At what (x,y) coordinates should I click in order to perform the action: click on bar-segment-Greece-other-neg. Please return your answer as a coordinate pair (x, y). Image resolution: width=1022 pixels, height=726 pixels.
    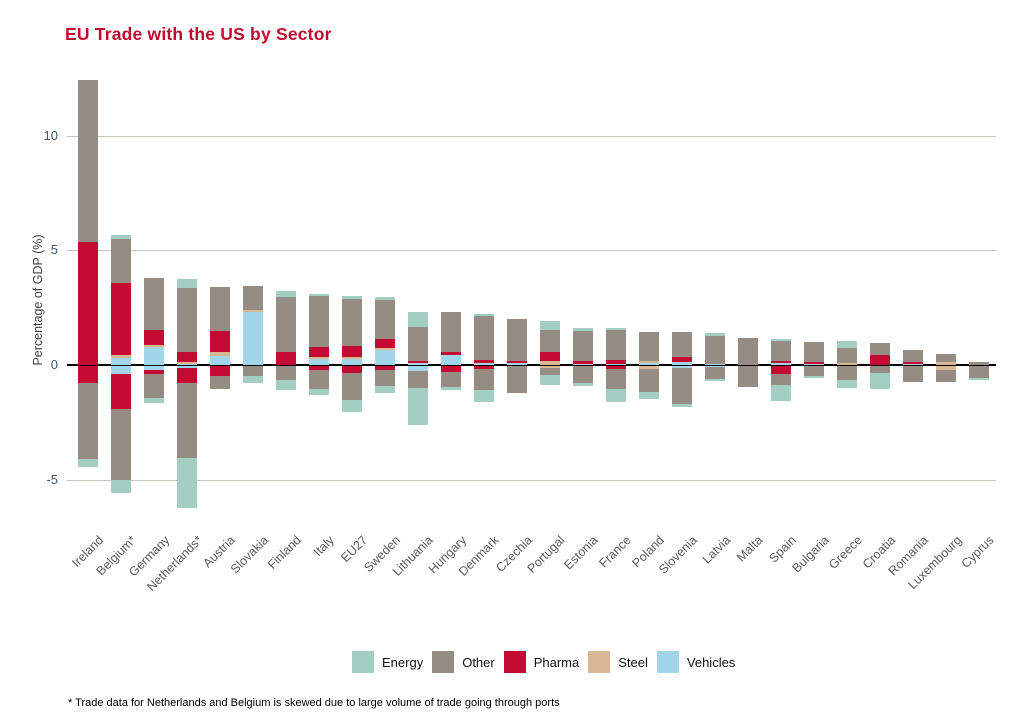
    Looking at the image, I should click on (847, 373).